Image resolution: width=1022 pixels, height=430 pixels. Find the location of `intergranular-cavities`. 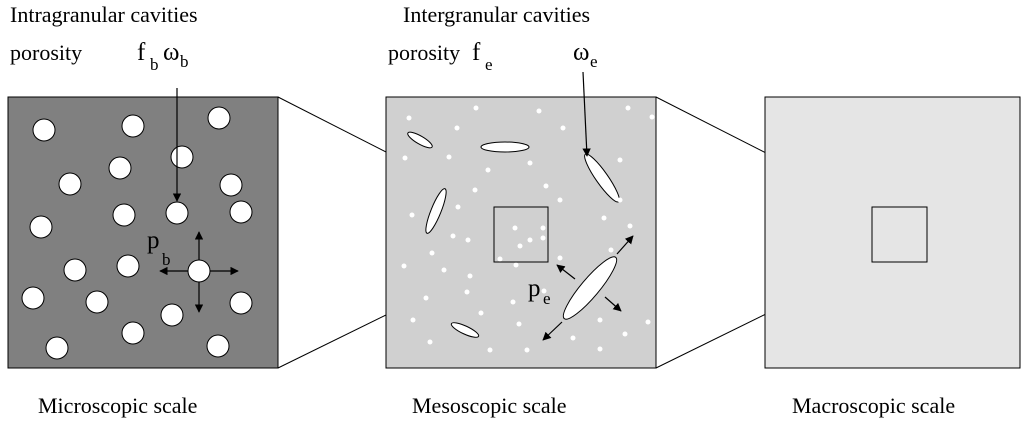

intergranular-cavities is located at coordinates (513, 234).